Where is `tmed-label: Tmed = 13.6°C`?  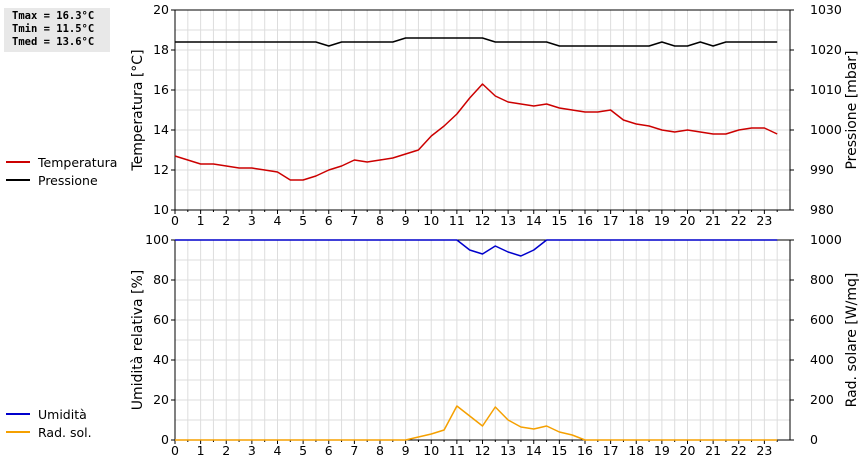 tmed-label: Tmed = 13.6°C is located at coordinates (53, 42).